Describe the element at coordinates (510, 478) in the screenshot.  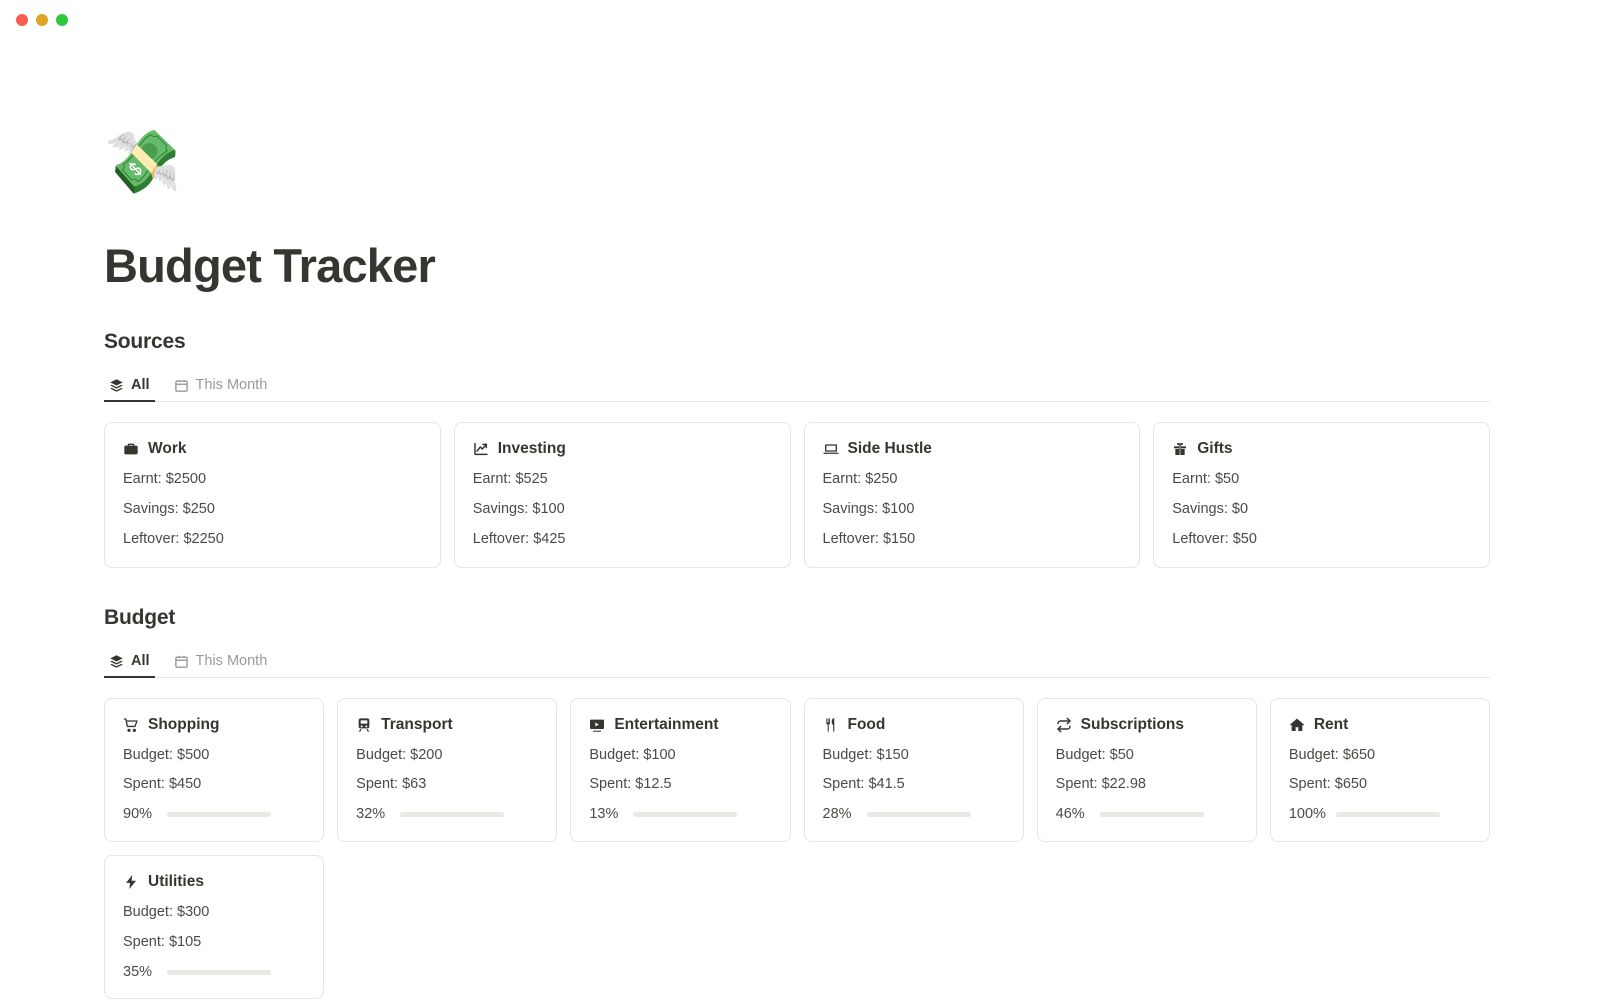
I see `source-earnt: Earnt: $525` at that location.